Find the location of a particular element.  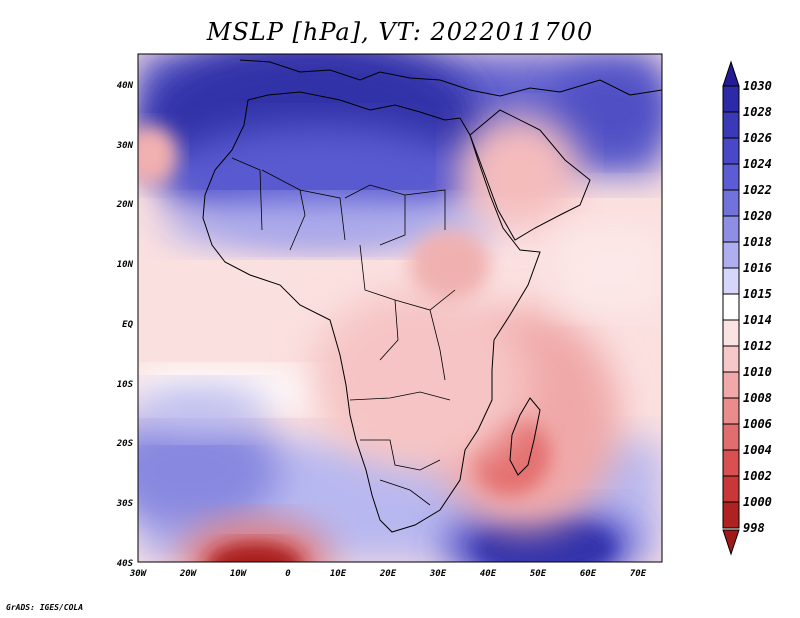

lat-tick: 30N is located at coordinates (125, 146).